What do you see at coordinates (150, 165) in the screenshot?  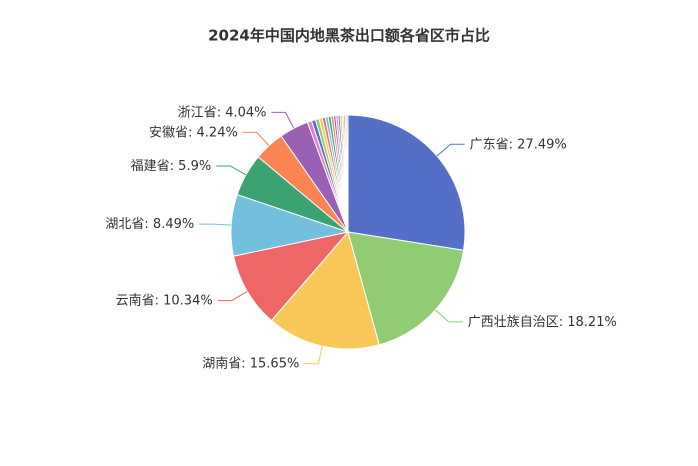 I see `slice-category: 福建省` at bounding box center [150, 165].